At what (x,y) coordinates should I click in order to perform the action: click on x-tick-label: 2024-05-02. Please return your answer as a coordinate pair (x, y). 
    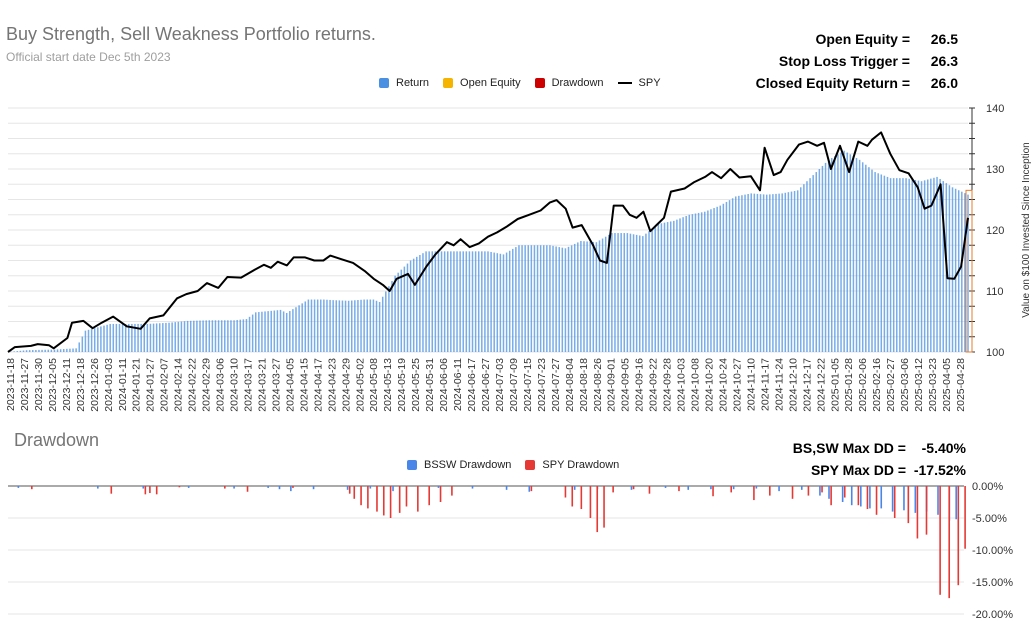
    Looking at the image, I should click on (360, 385).